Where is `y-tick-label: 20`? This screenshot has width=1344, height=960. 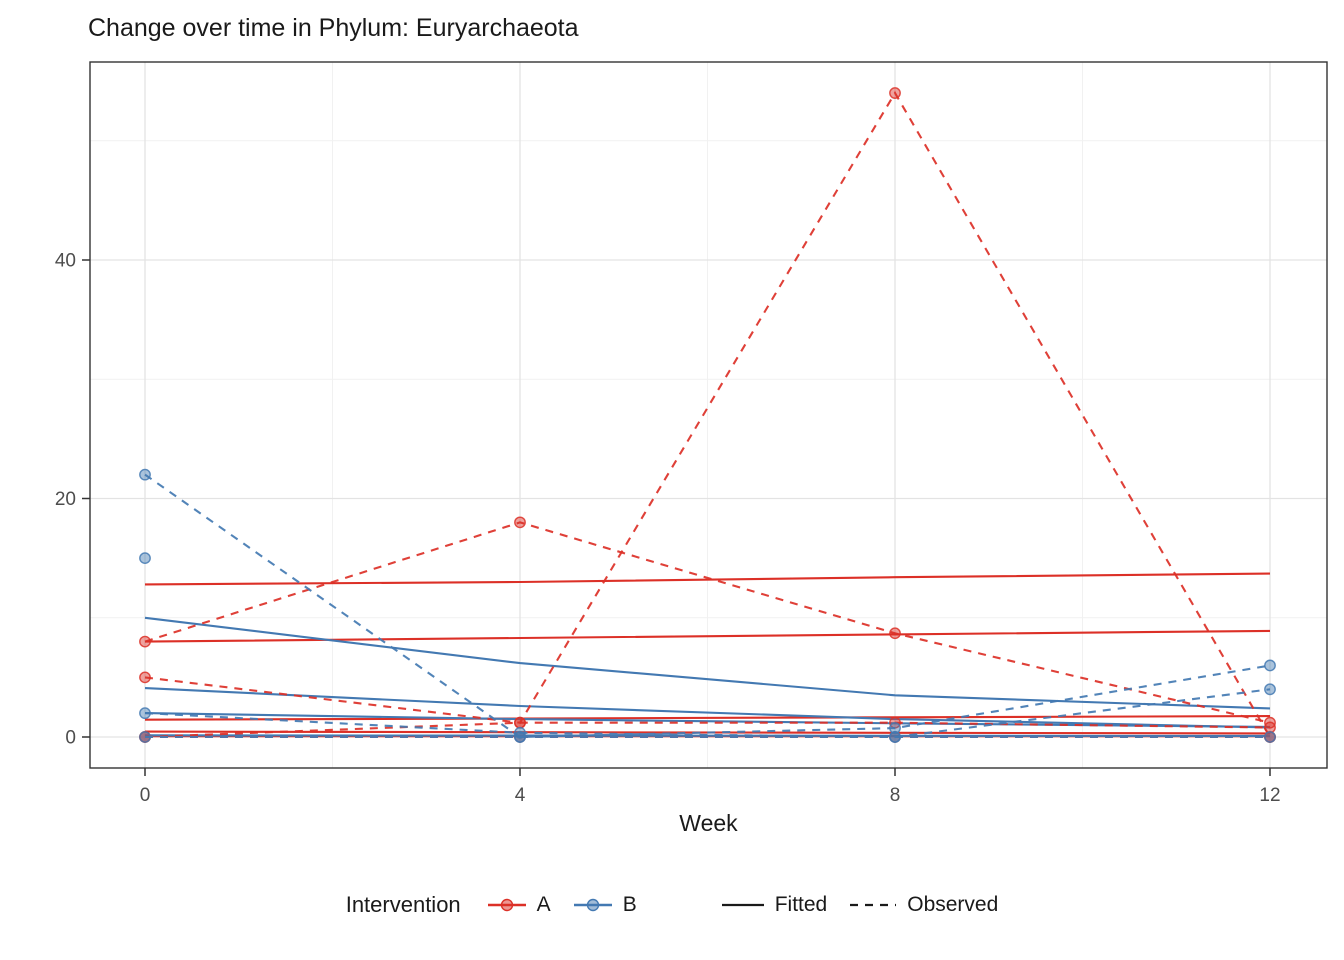 y-tick-label: 20 is located at coordinates (65, 499).